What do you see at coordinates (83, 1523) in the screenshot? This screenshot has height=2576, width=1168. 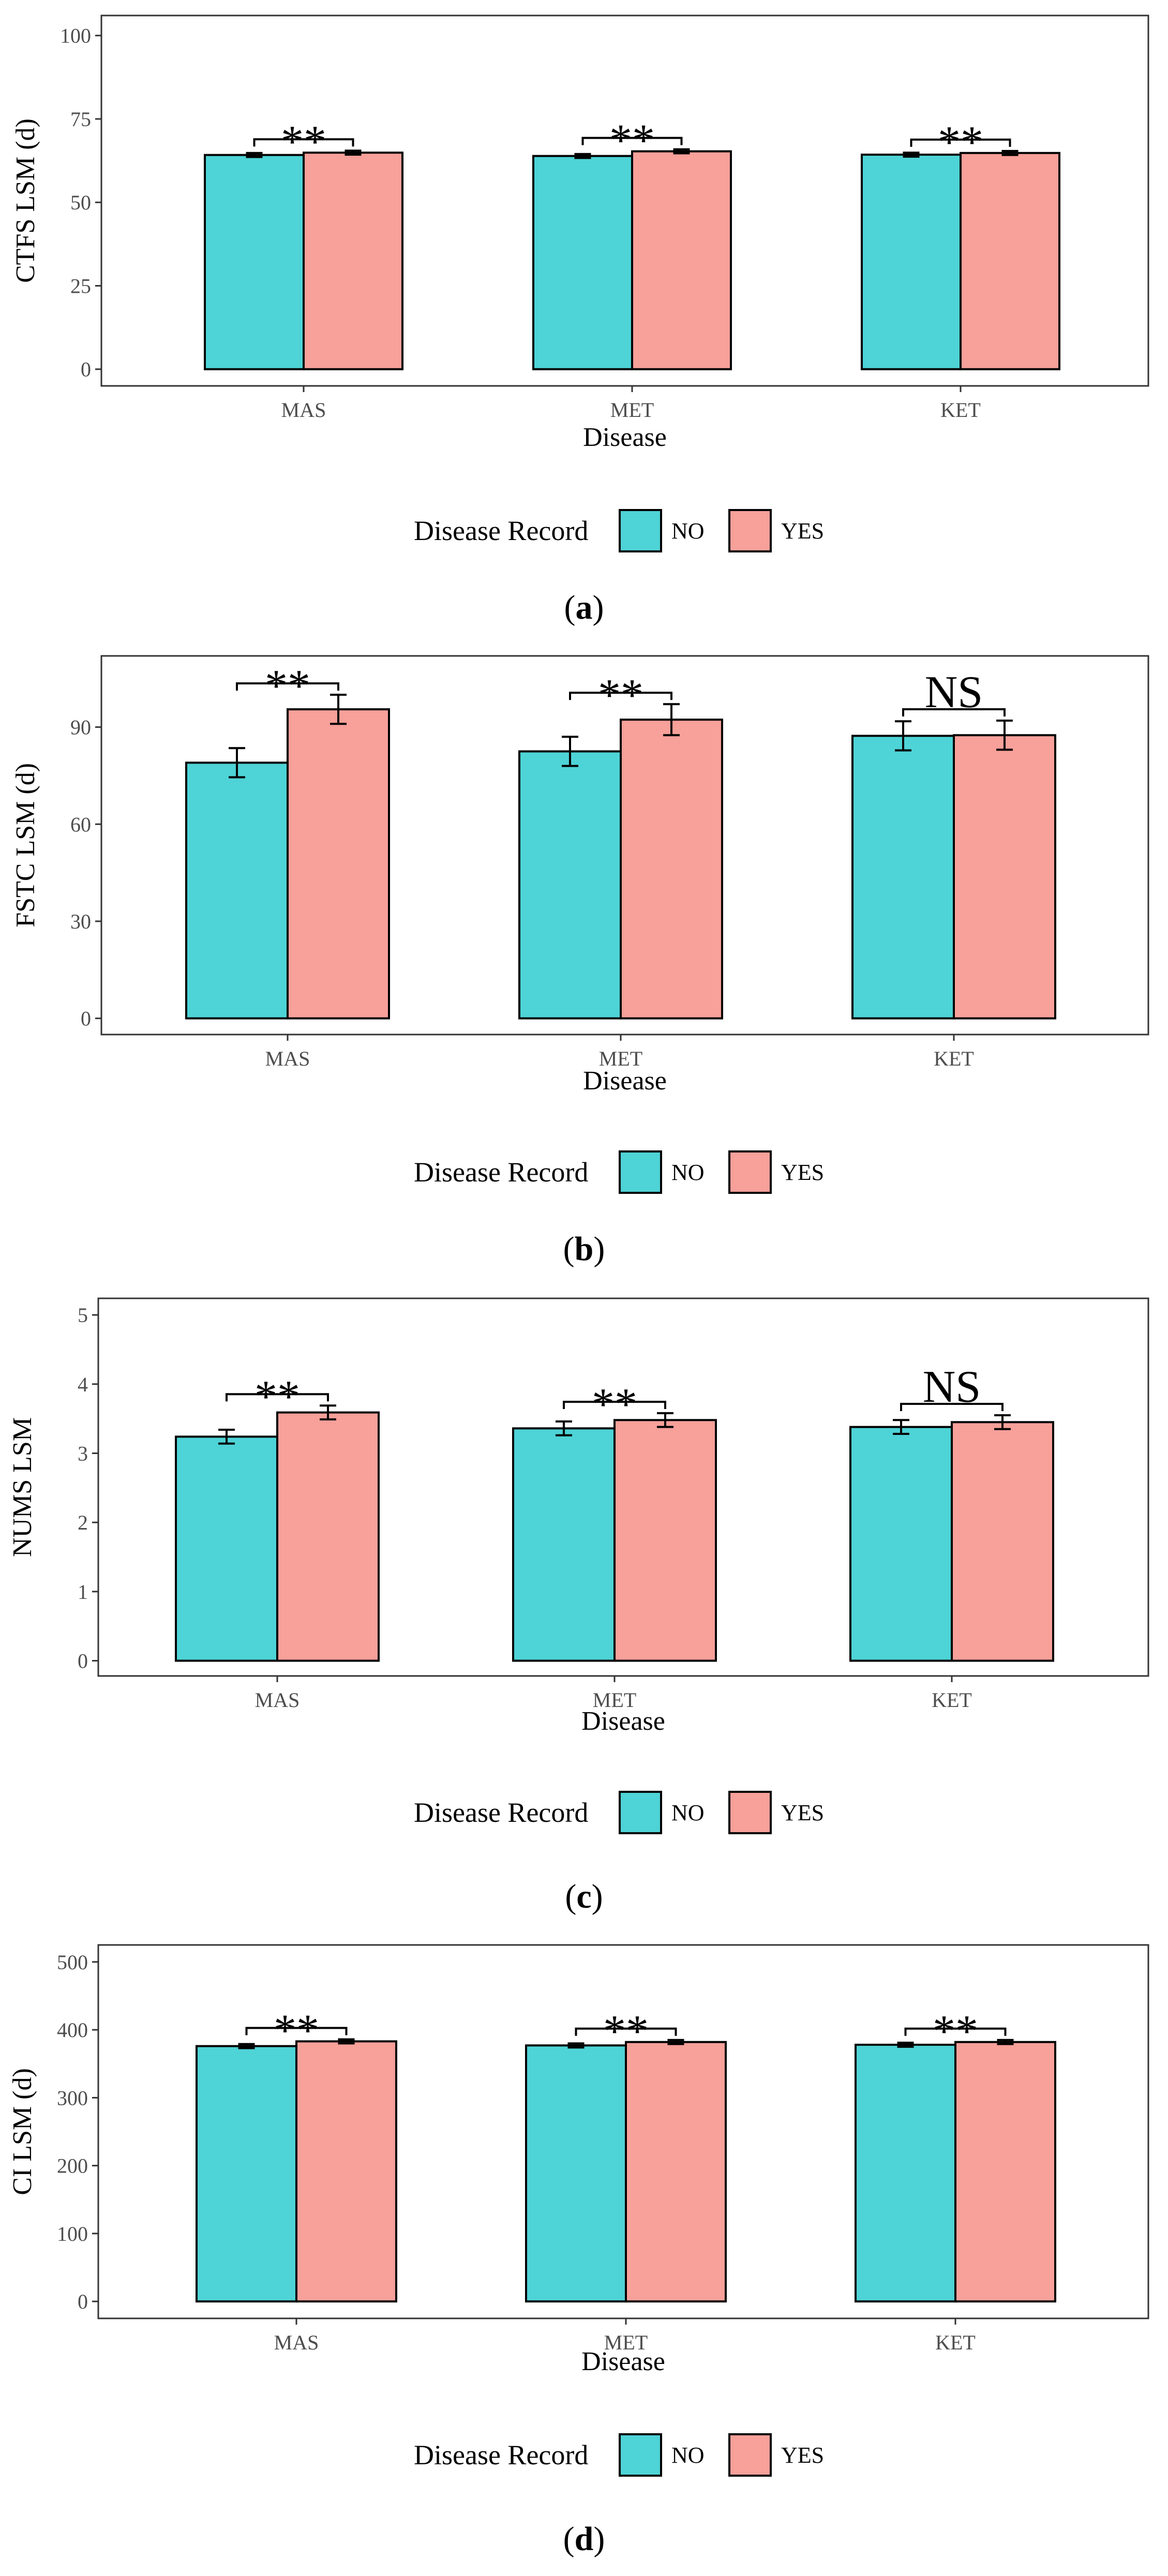 I see `y-tick-label: 2` at bounding box center [83, 1523].